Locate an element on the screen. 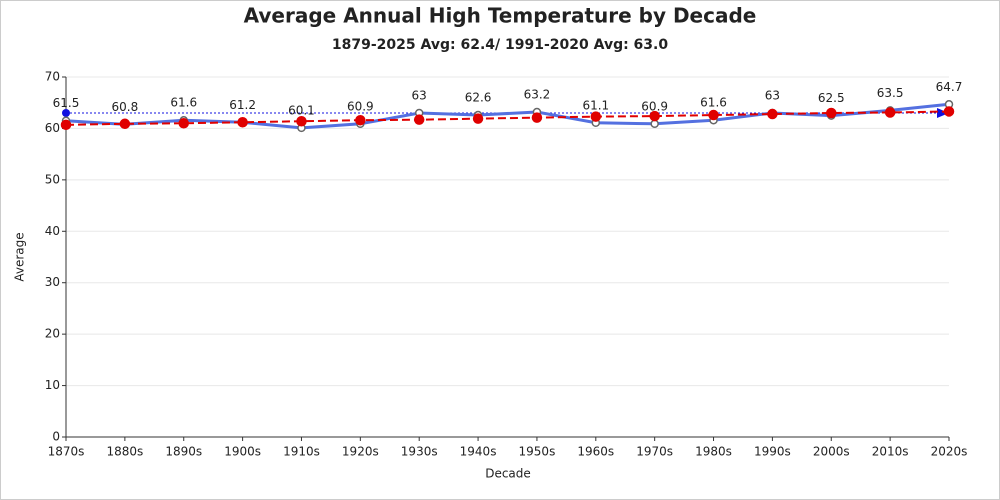 This screenshot has width=1000, height=500. reference-arrow is located at coordinates (943, 113).